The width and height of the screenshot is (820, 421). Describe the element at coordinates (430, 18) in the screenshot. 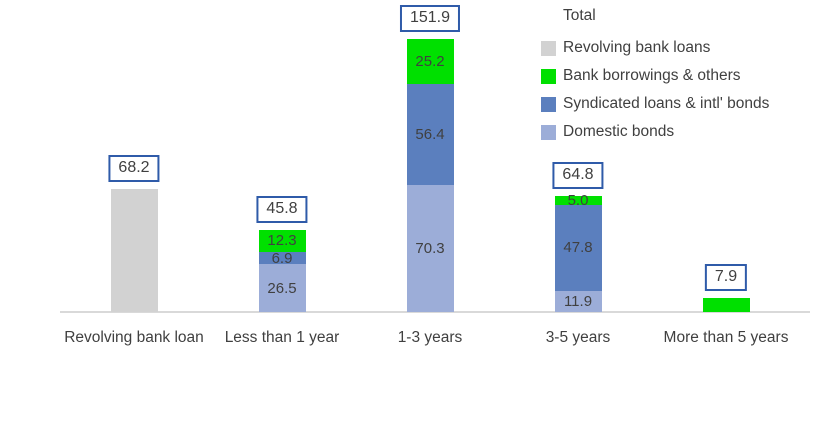

I see `total-label-box: 151.9` at that location.